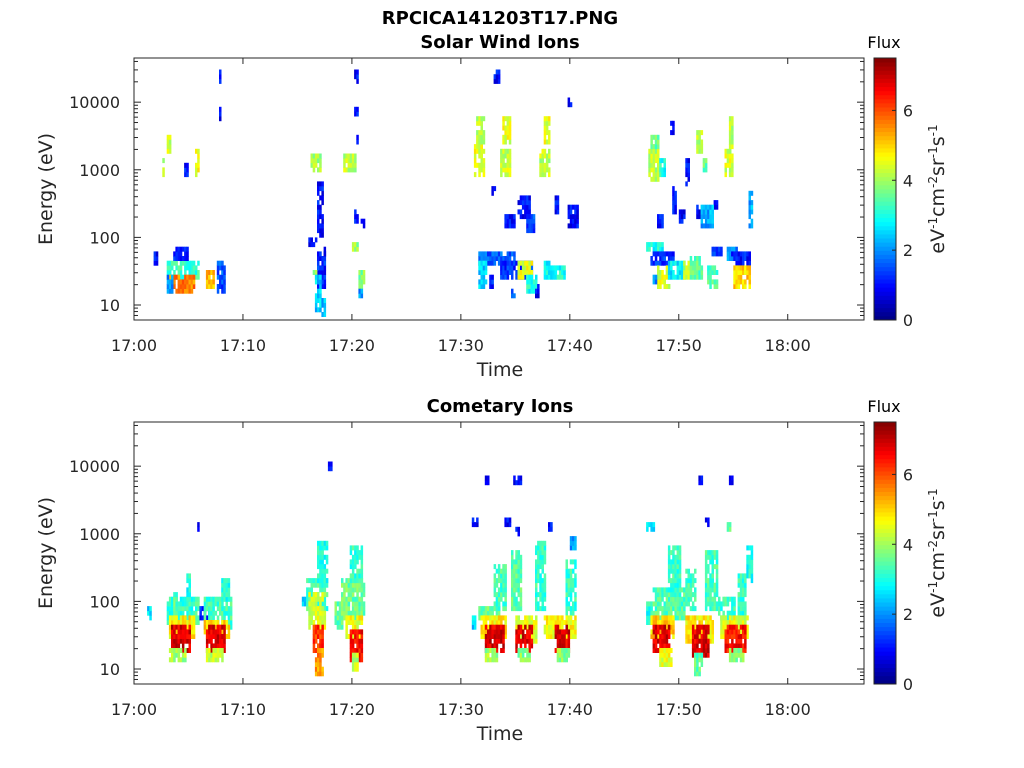 The width and height of the screenshot is (1024, 768). What do you see at coordinates (679, 345) in the screenshot?
I see `x-tick-label: 17:50` at bounding box center [679, 345].